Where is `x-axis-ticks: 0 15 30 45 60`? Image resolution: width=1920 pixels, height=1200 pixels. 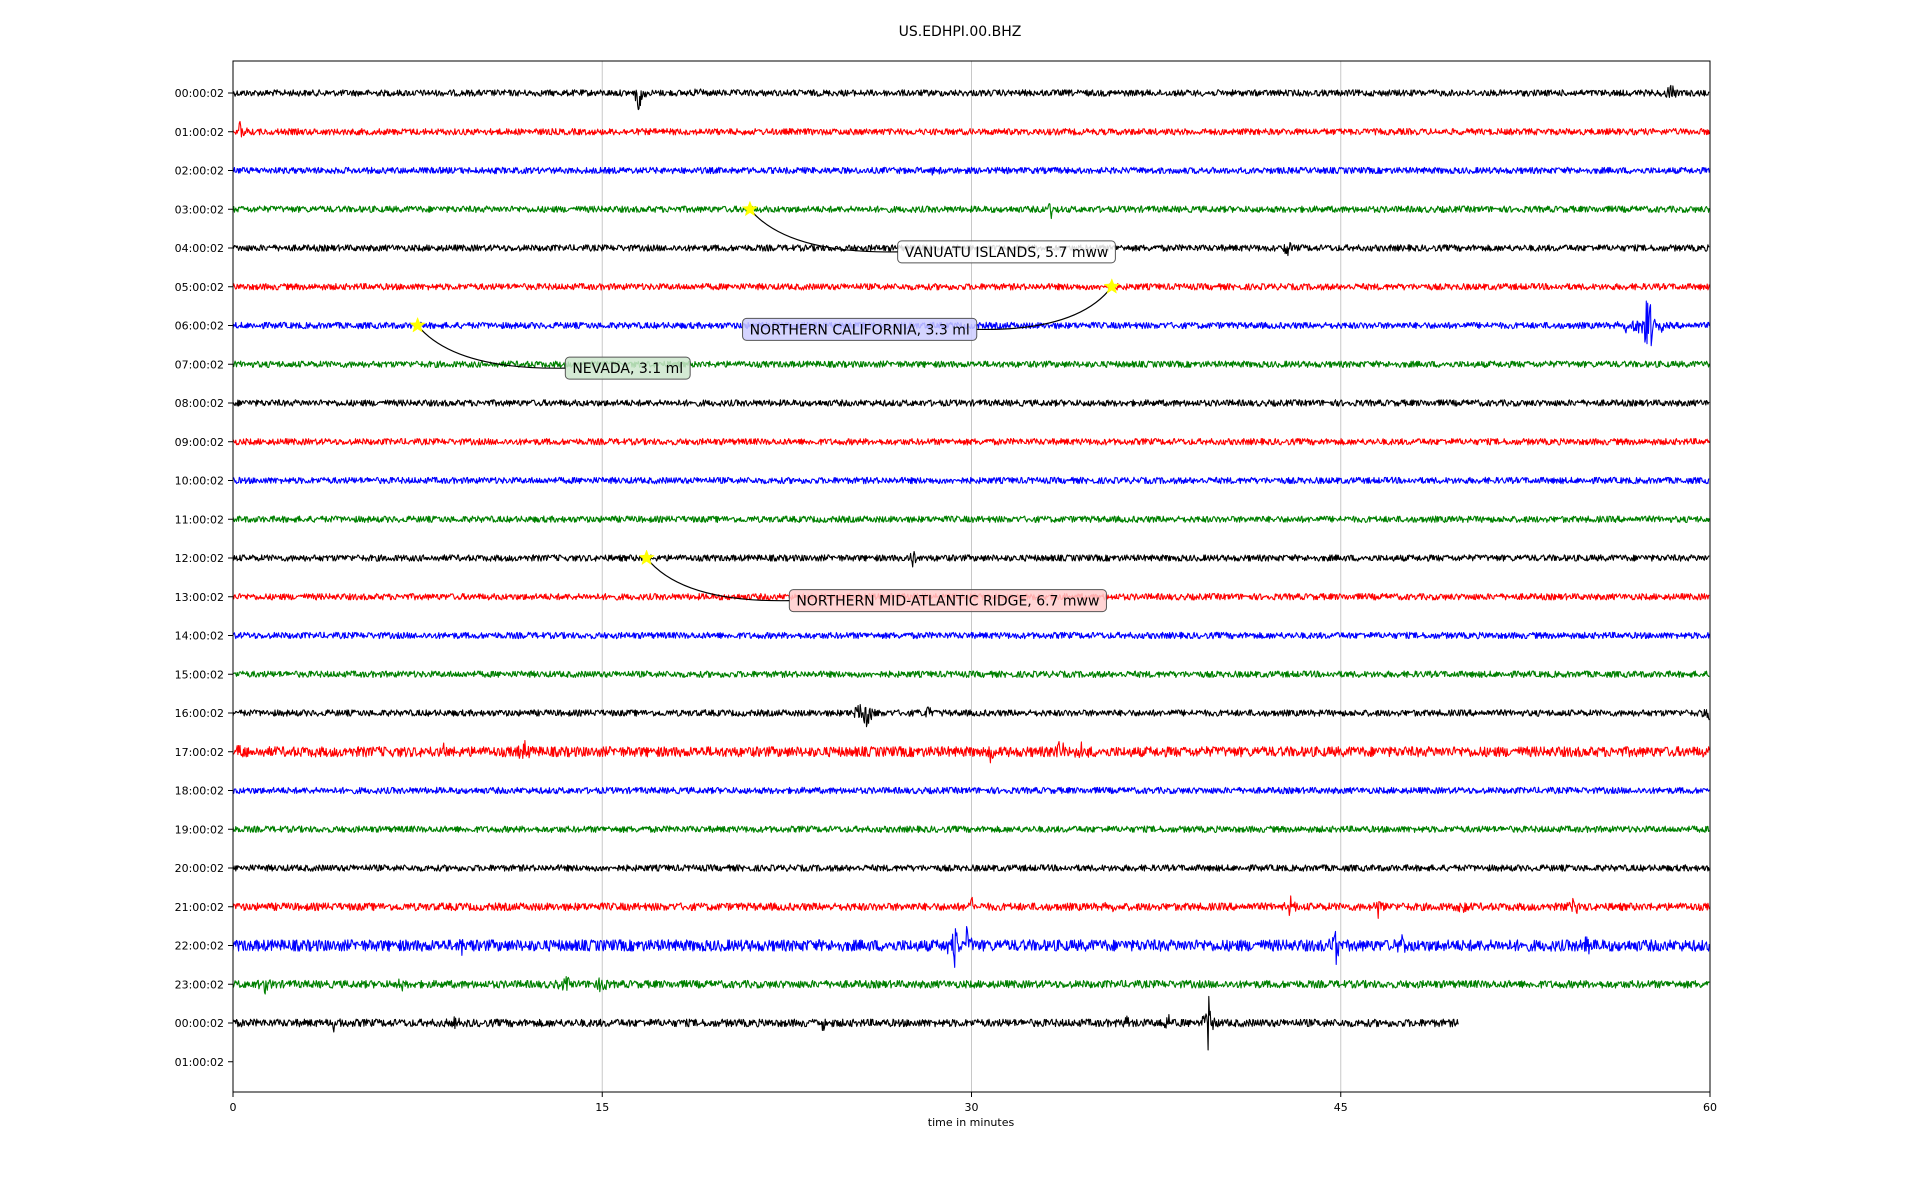
x-axis-ticks: 0 15 30 45 60 is located at coordinates (973, 1103).